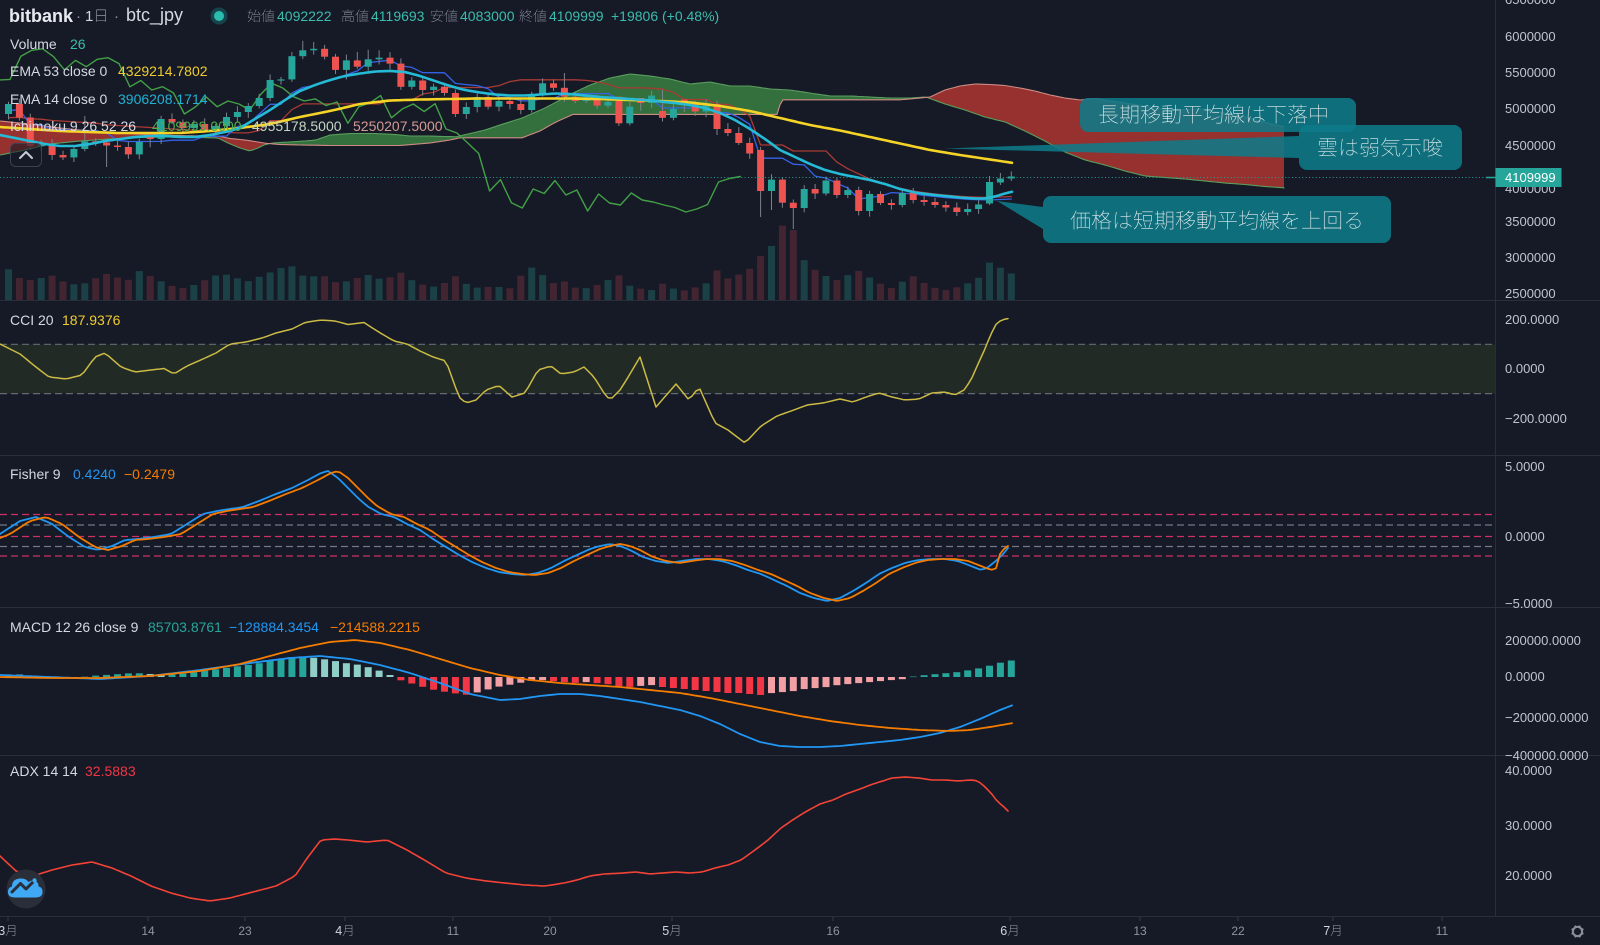  I want to click on svg-text: Fisher 9, so click(35, 474).